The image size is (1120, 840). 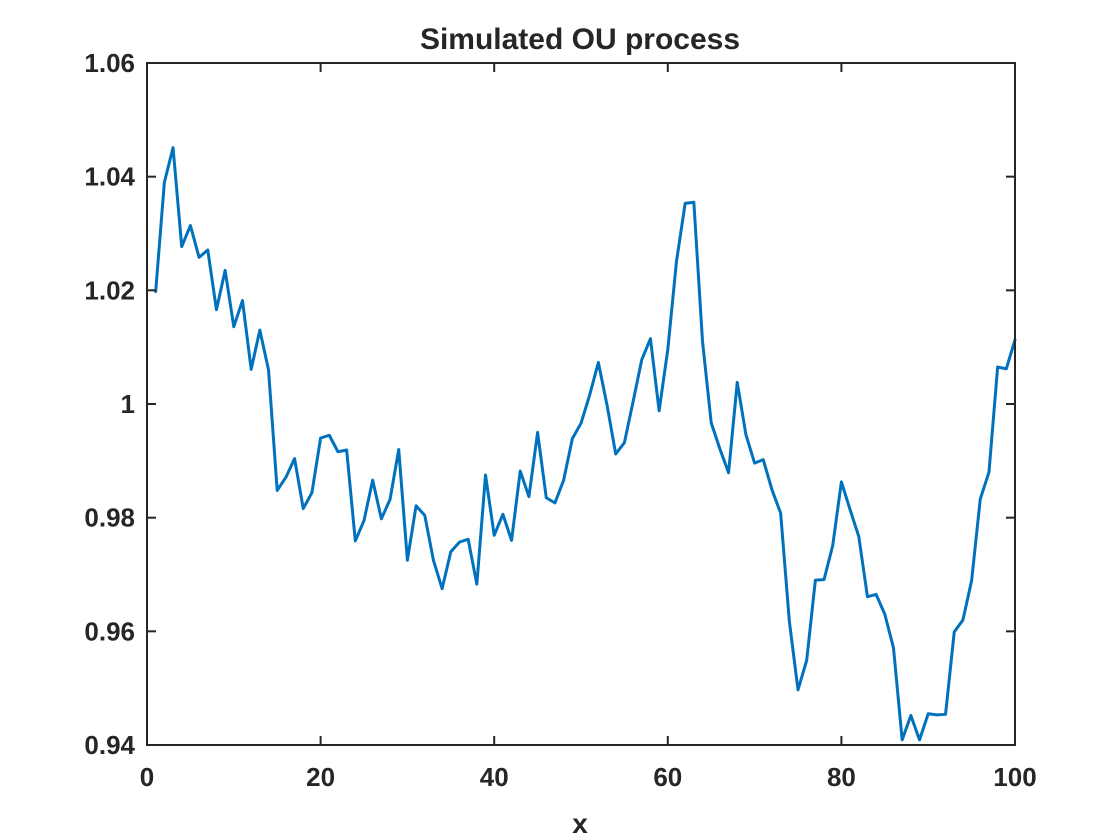 What do you see at coordinates (147, 777) in the screenshot?
I see `x-tick-label: 0` at bounding box center [147, 777].